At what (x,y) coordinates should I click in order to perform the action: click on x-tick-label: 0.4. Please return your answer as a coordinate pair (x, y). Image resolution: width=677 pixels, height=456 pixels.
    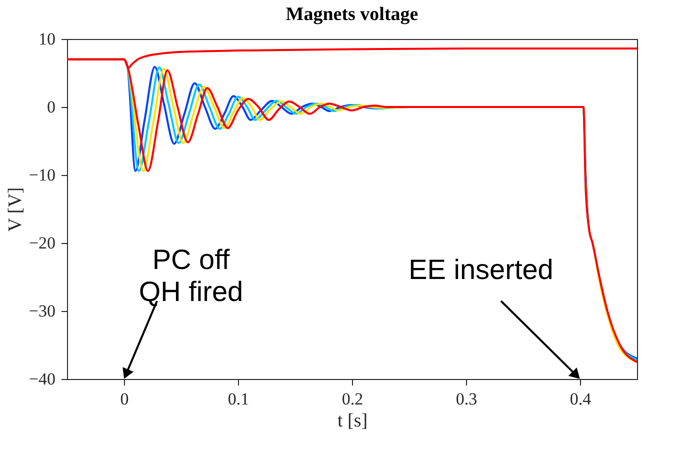
    Looking at the image, I should click on (581, 399).